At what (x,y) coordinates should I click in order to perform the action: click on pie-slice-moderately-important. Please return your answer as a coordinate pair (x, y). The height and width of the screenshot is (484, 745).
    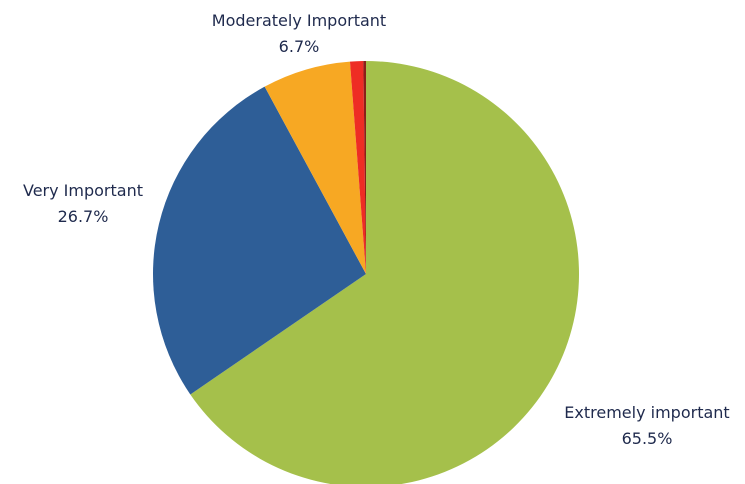
    Looking at the image, I should click on (315, 168).